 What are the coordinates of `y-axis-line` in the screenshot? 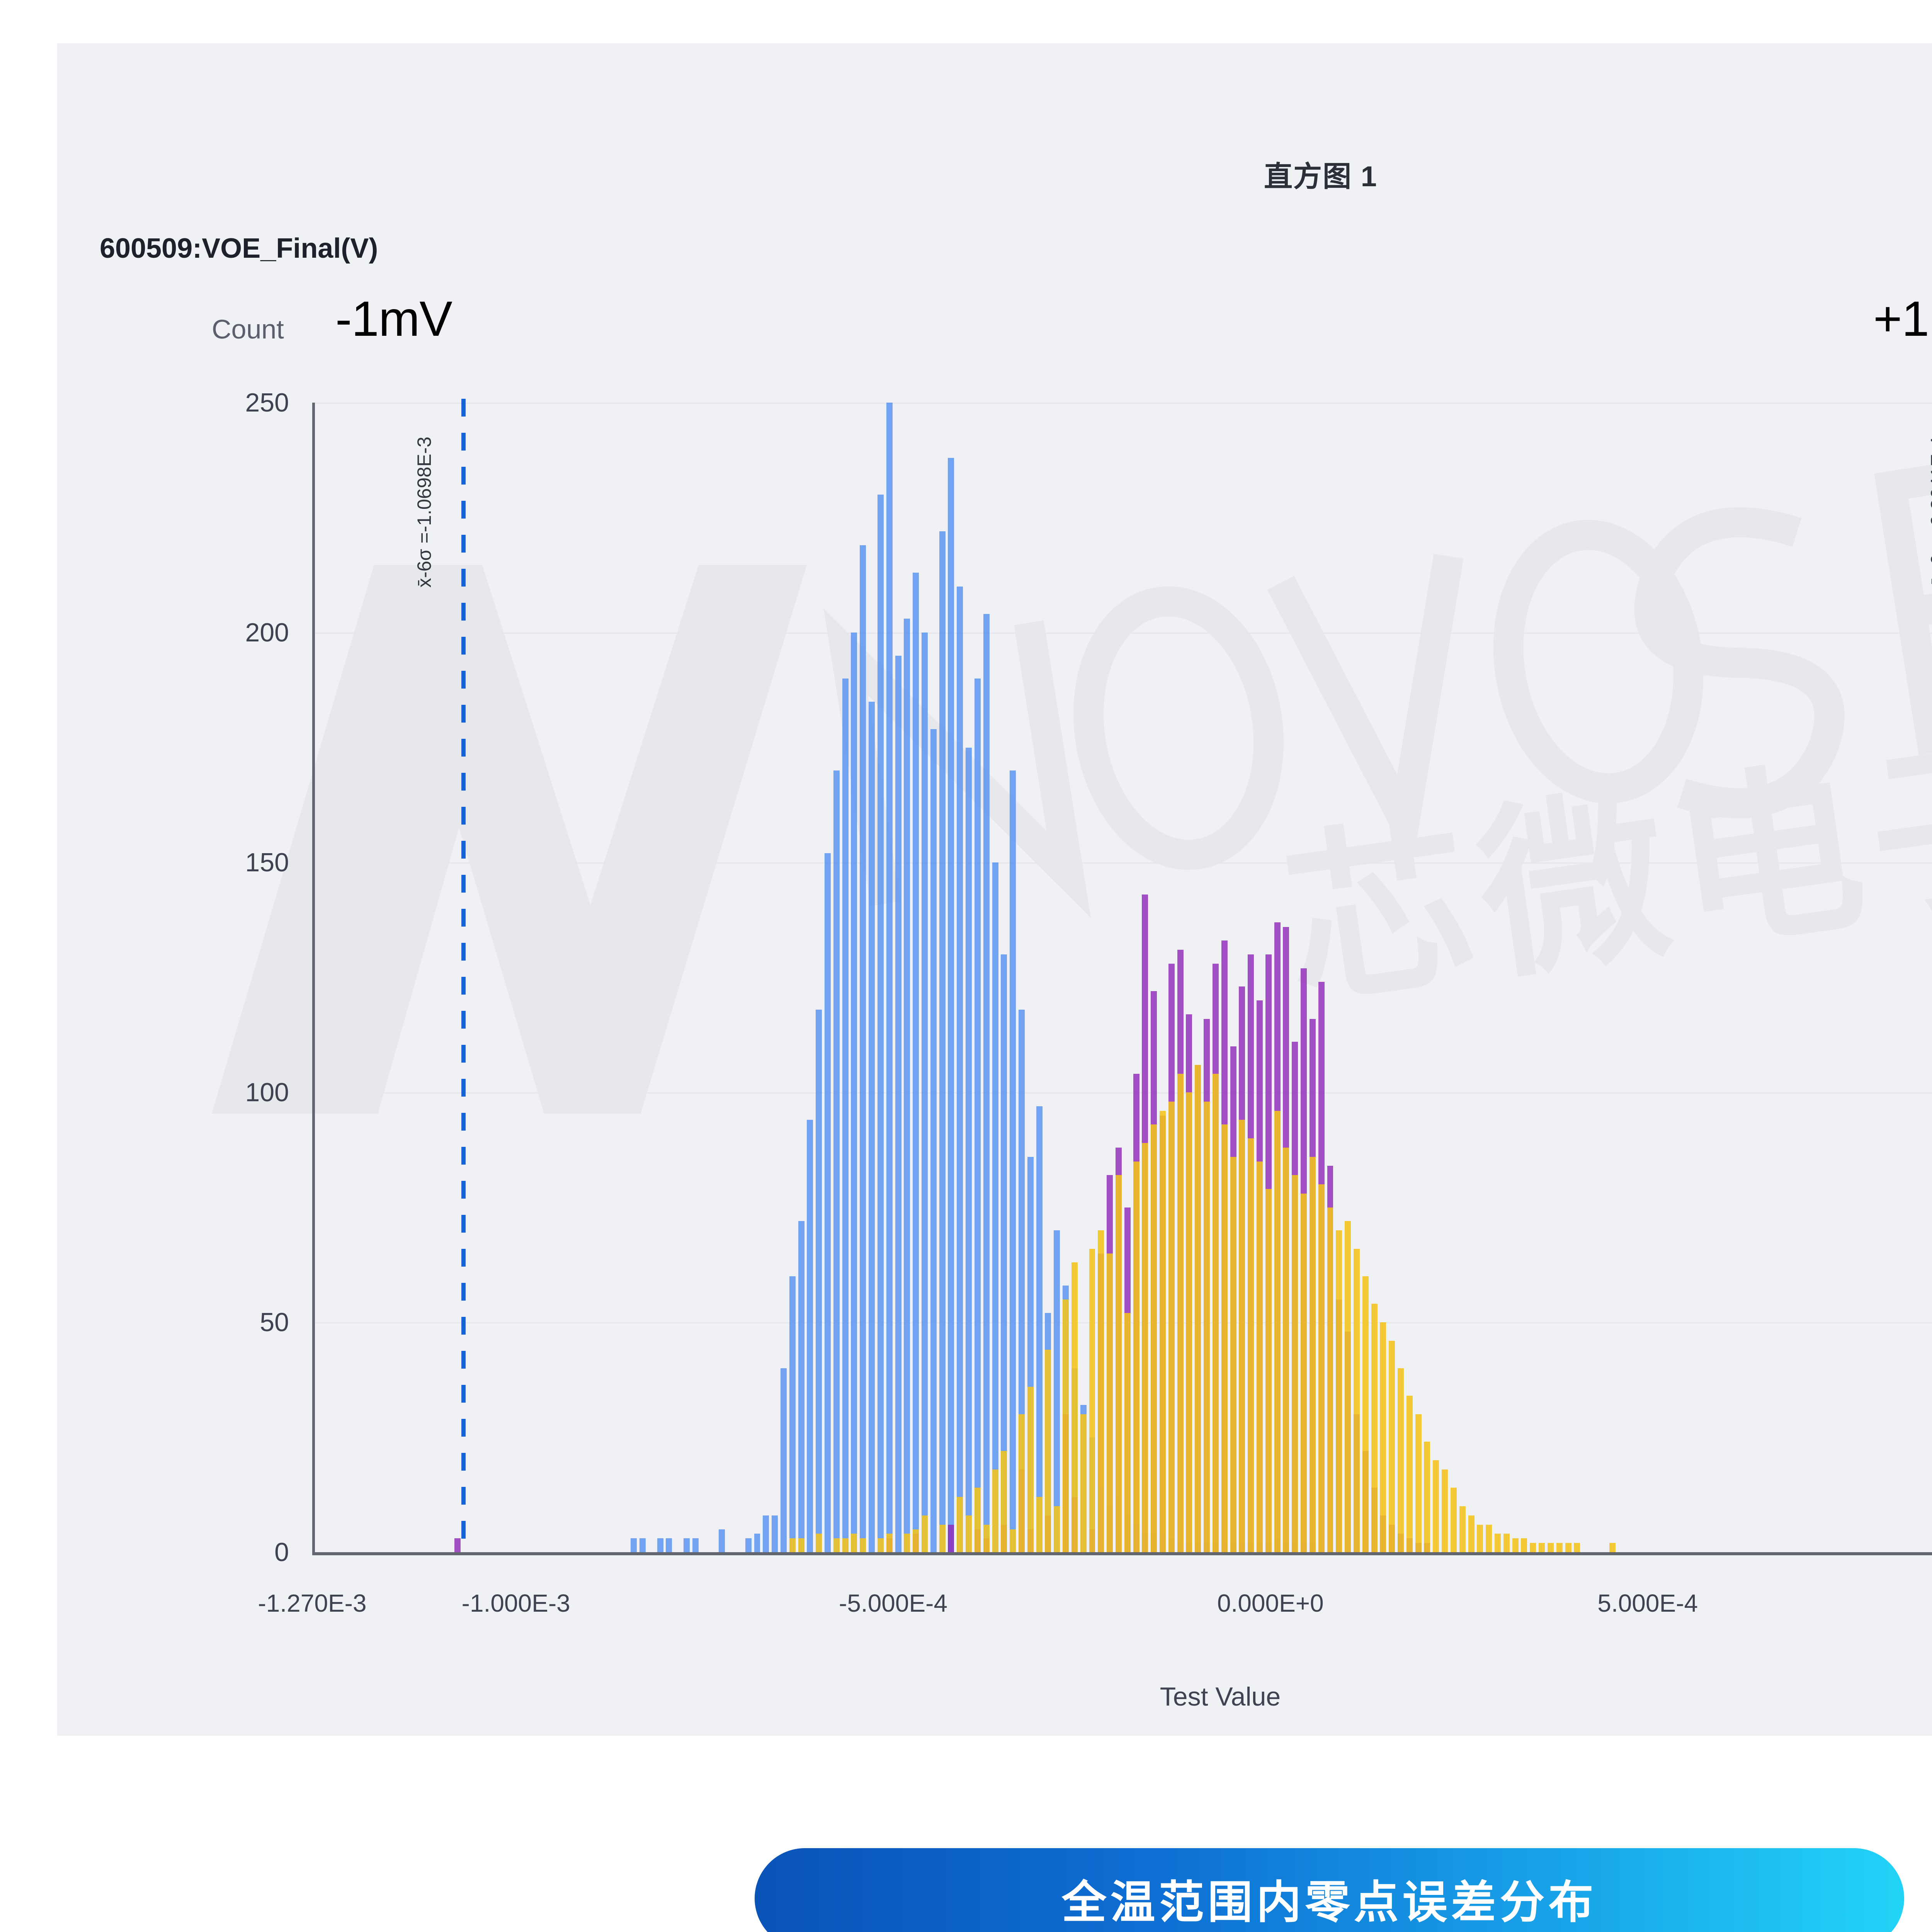 It's located at (314, 978).